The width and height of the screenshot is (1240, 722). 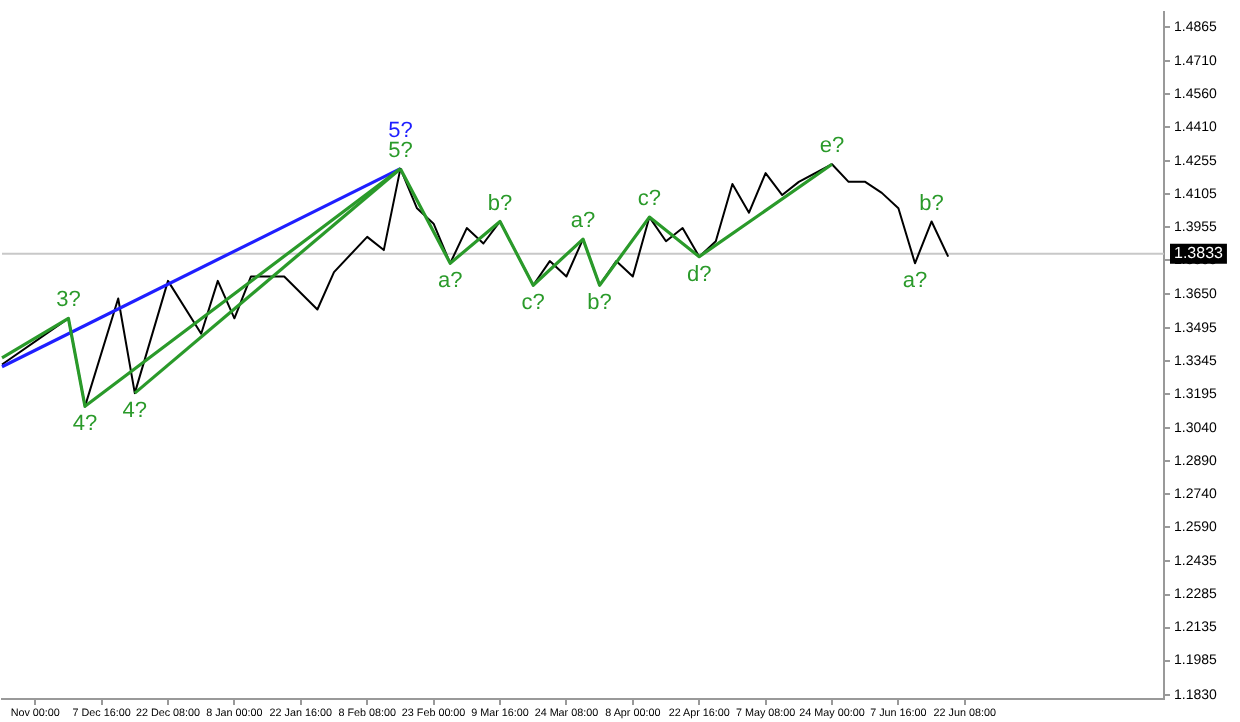 I want to click on ref-line-label: 1.3833, so click(x=1199, y=253).